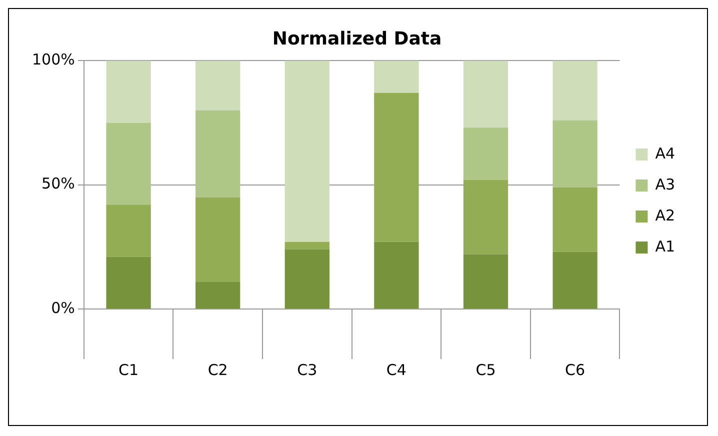 The height and width of the screenshot is (436, 718). I want to click on legend-label: A3, so click(665, 184).